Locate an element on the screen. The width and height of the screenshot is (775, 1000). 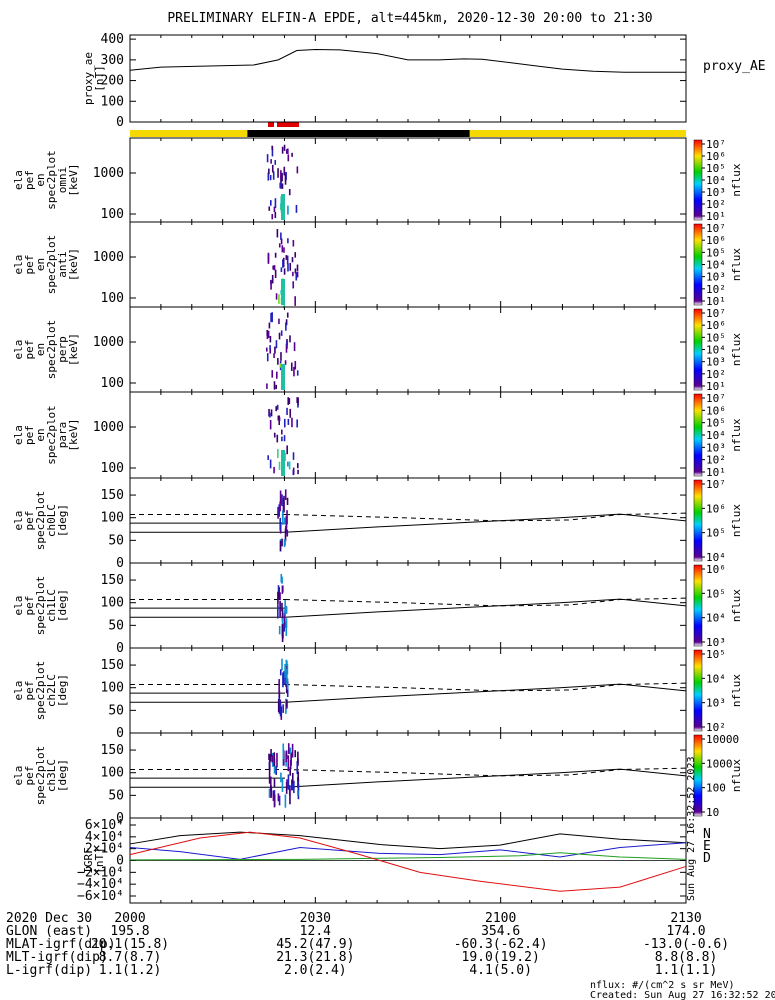
y-tick-label: 400 is located at coordinates (112, 39).